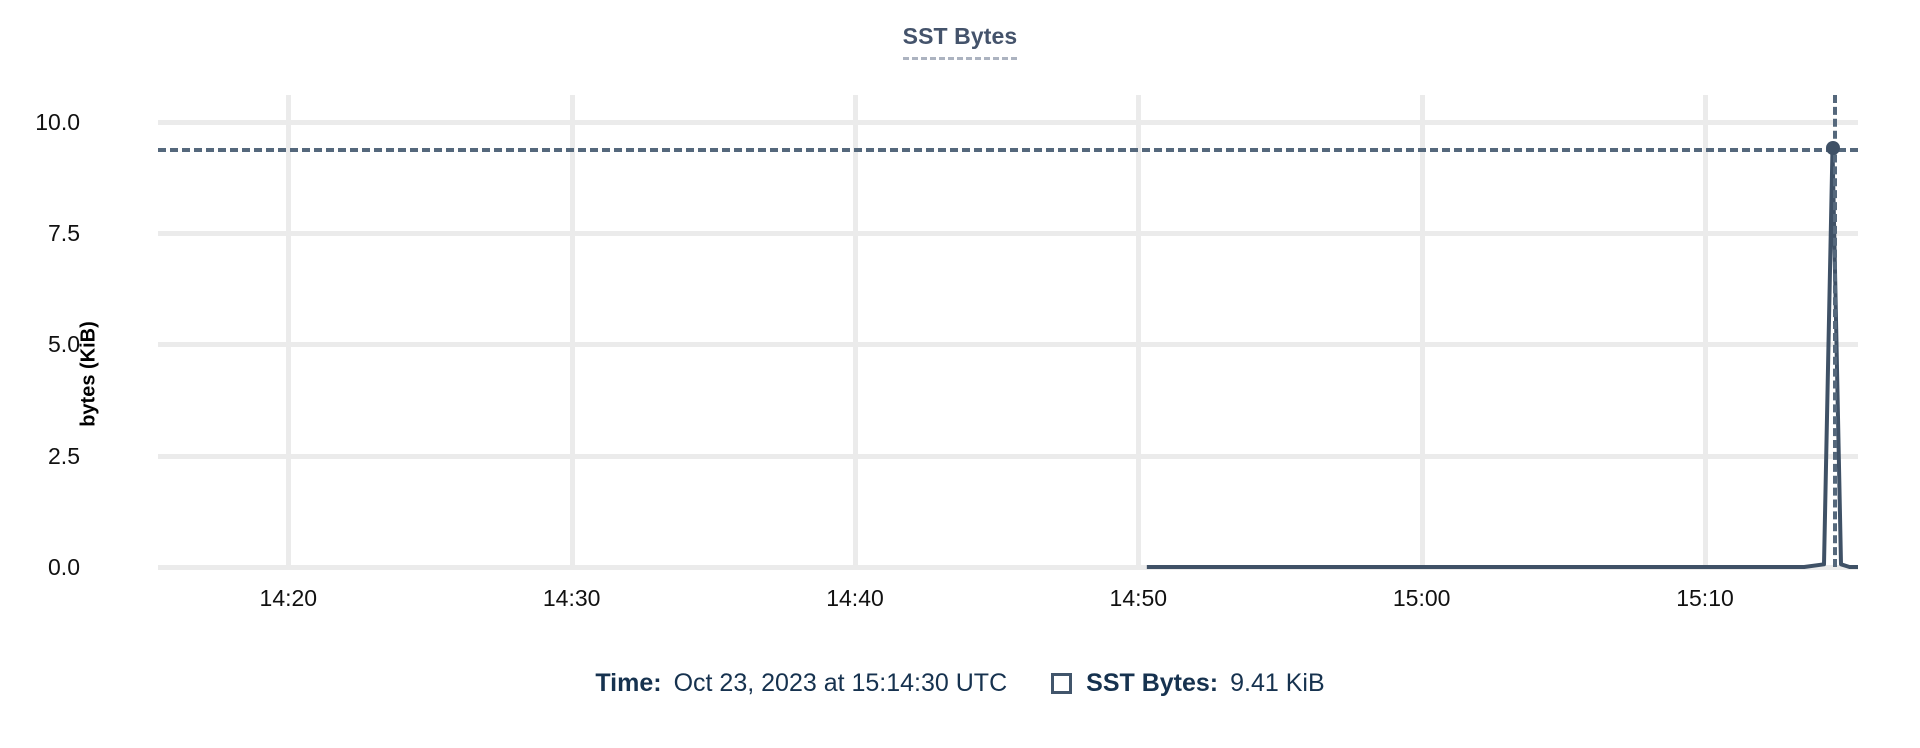  What do you see at coordinates (1277, 683) in the screenshot?
I see `footer-series-value: 9.41 KiB` at bounding box center [1277, 683].